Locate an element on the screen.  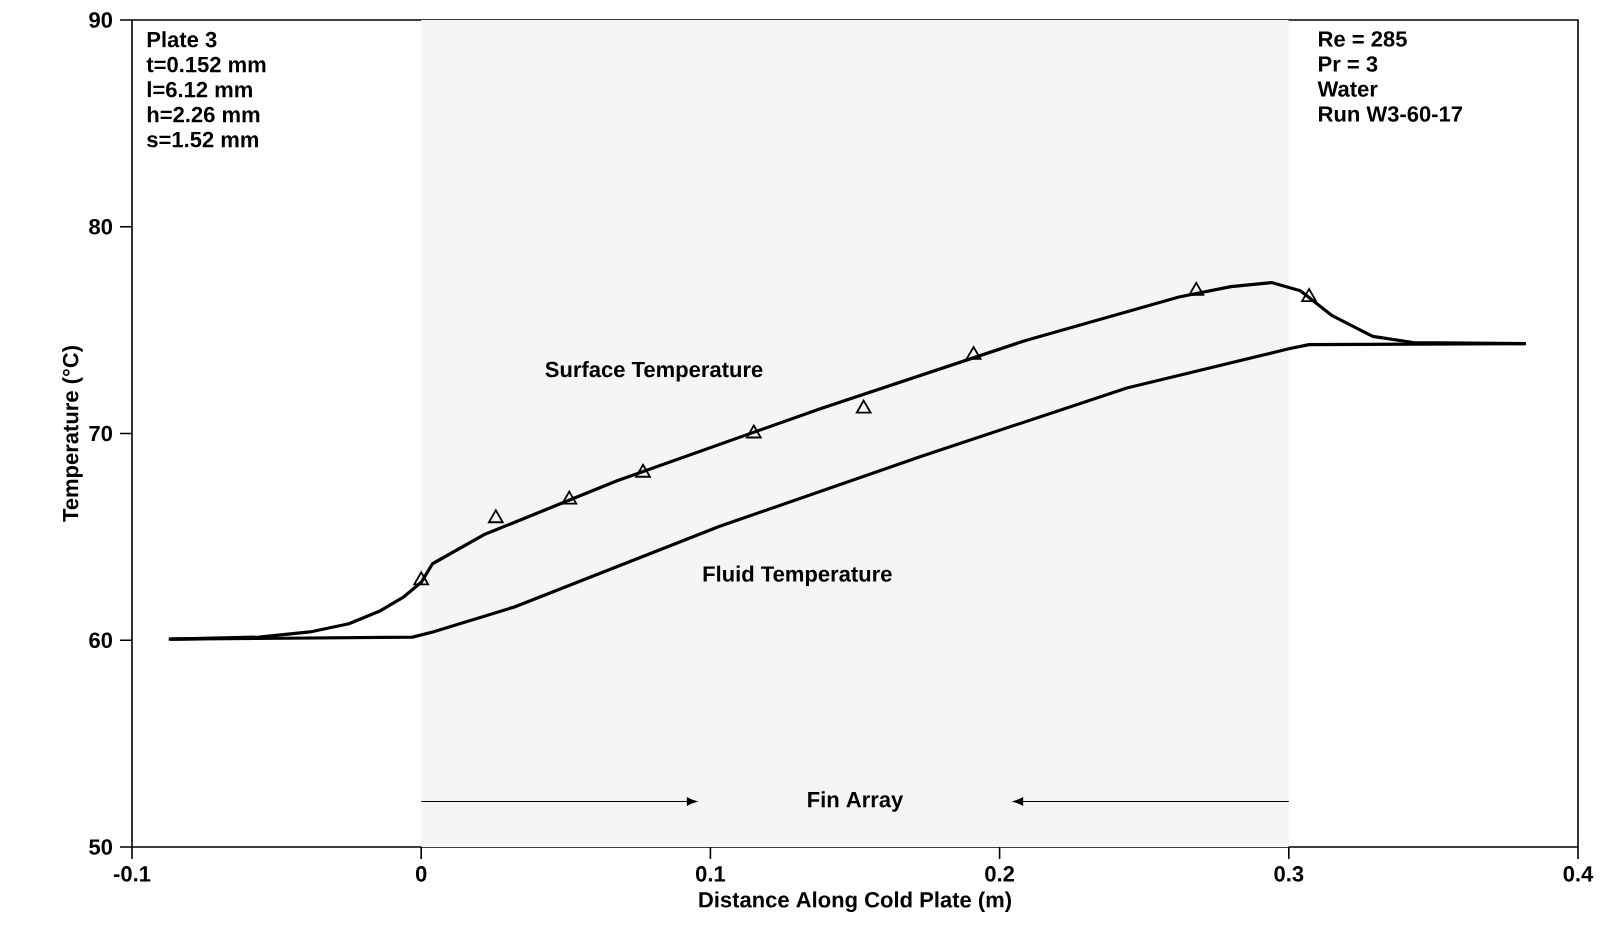
text: Surface Temperature is located at coordinates (654, 371).